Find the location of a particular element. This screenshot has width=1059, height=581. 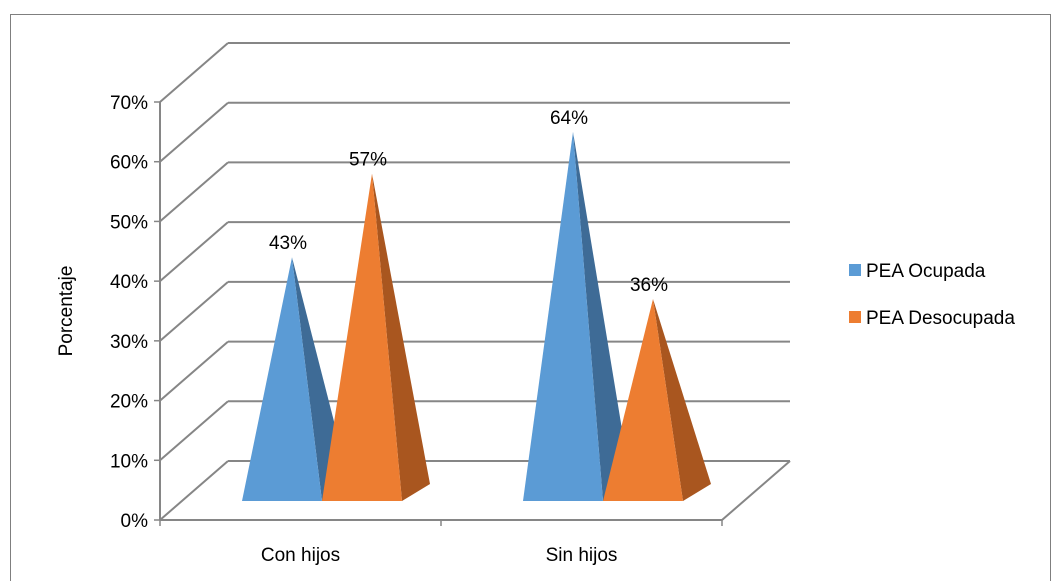

x-category-label: Sin hijos is located at coordinates (582, 555).